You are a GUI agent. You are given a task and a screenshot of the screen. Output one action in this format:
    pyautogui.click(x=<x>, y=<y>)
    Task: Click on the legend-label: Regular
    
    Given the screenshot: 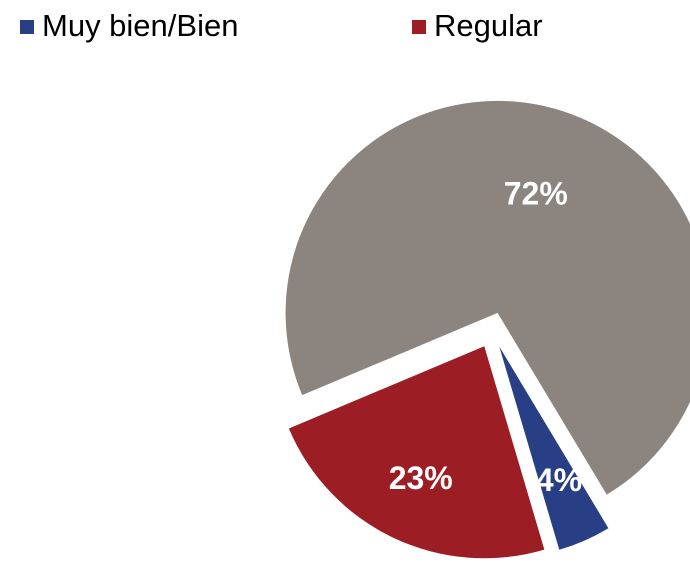 What is the action you would take?
    pyautogui.click(x=488, y=25)
    